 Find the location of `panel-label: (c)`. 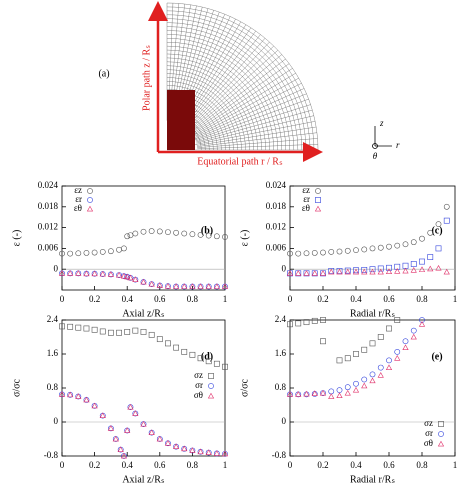

panel-label: (c) is located at coordinates (436, 230).